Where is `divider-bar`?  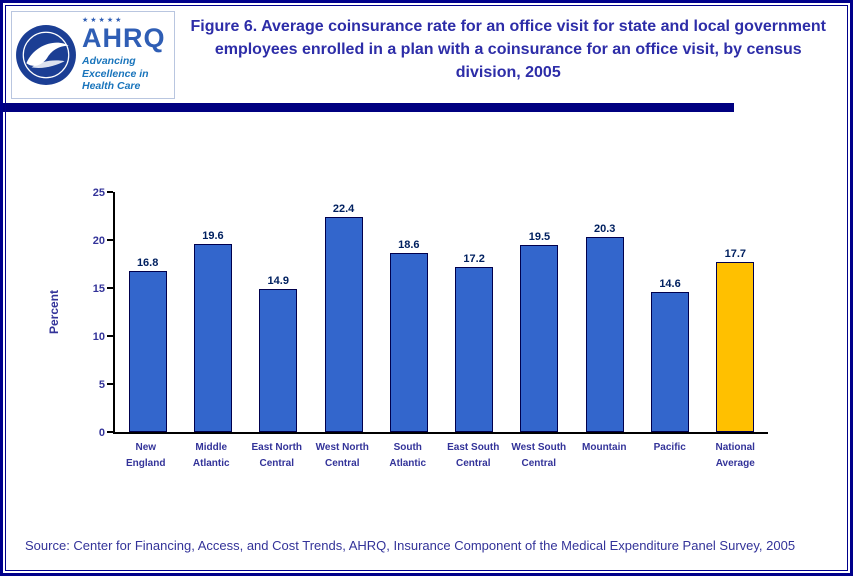 divider-bar is located at coordinates (368, 107).